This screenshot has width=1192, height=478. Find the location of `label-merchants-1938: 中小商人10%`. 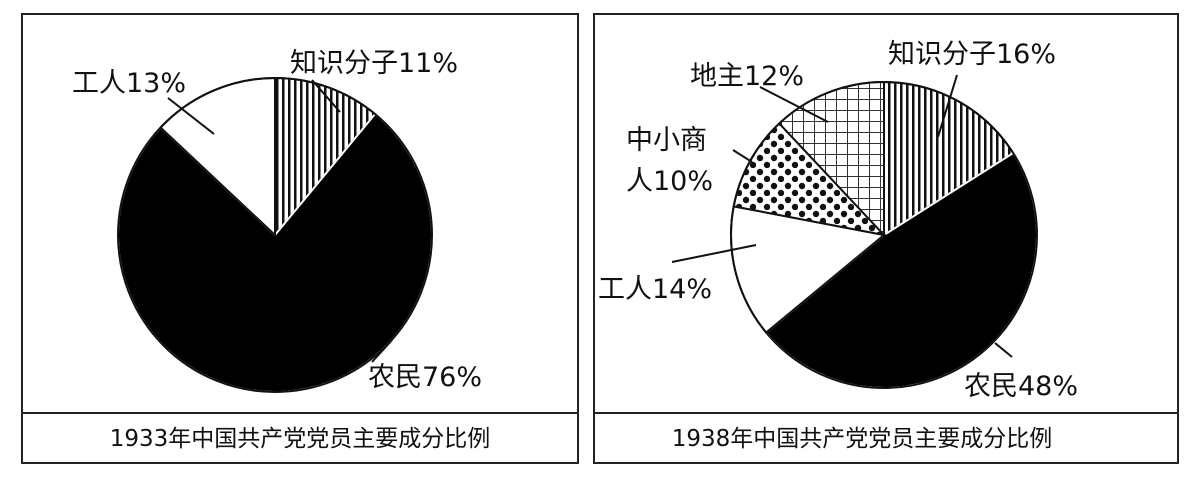

label-merchants-1938: 中小商人10% is located at coordinates (670, 161).